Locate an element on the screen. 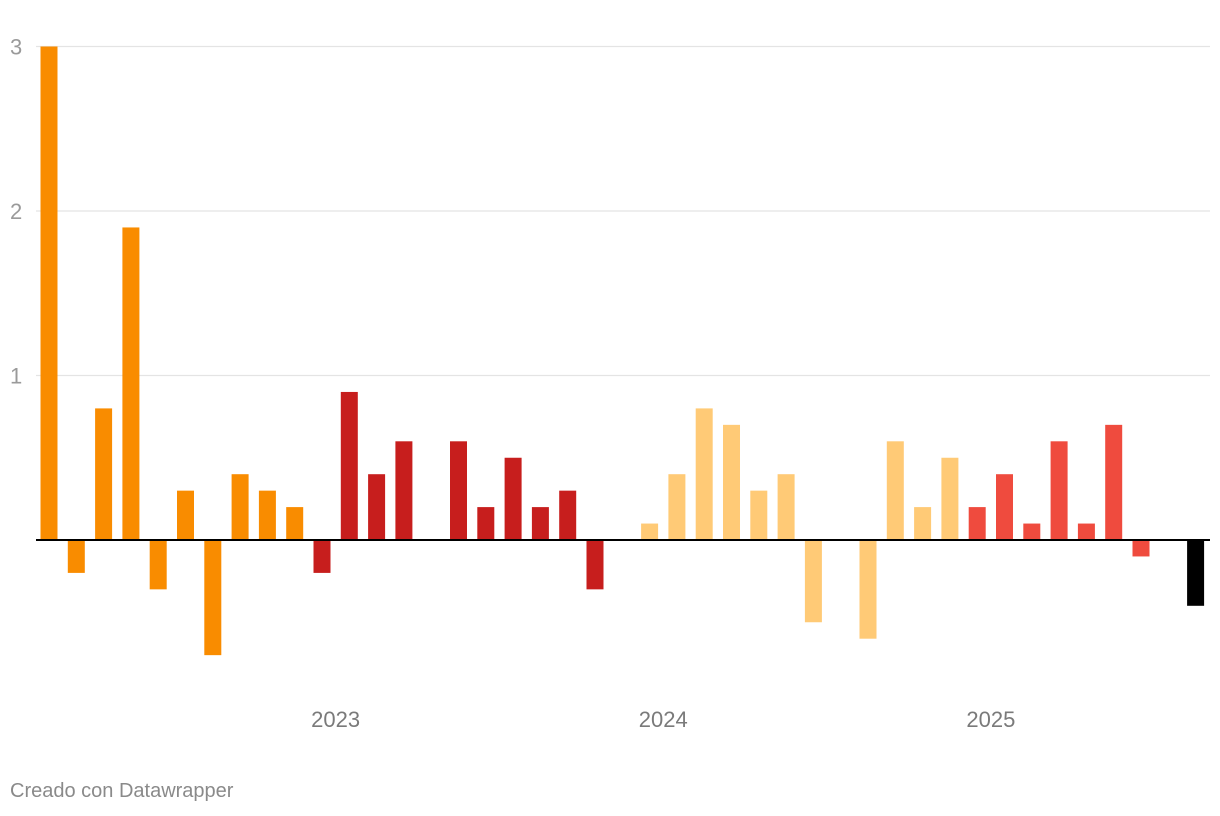 This screenshot has height=816, width=1220. x-tick-label: 2023 is located at coordinates (335, 719).